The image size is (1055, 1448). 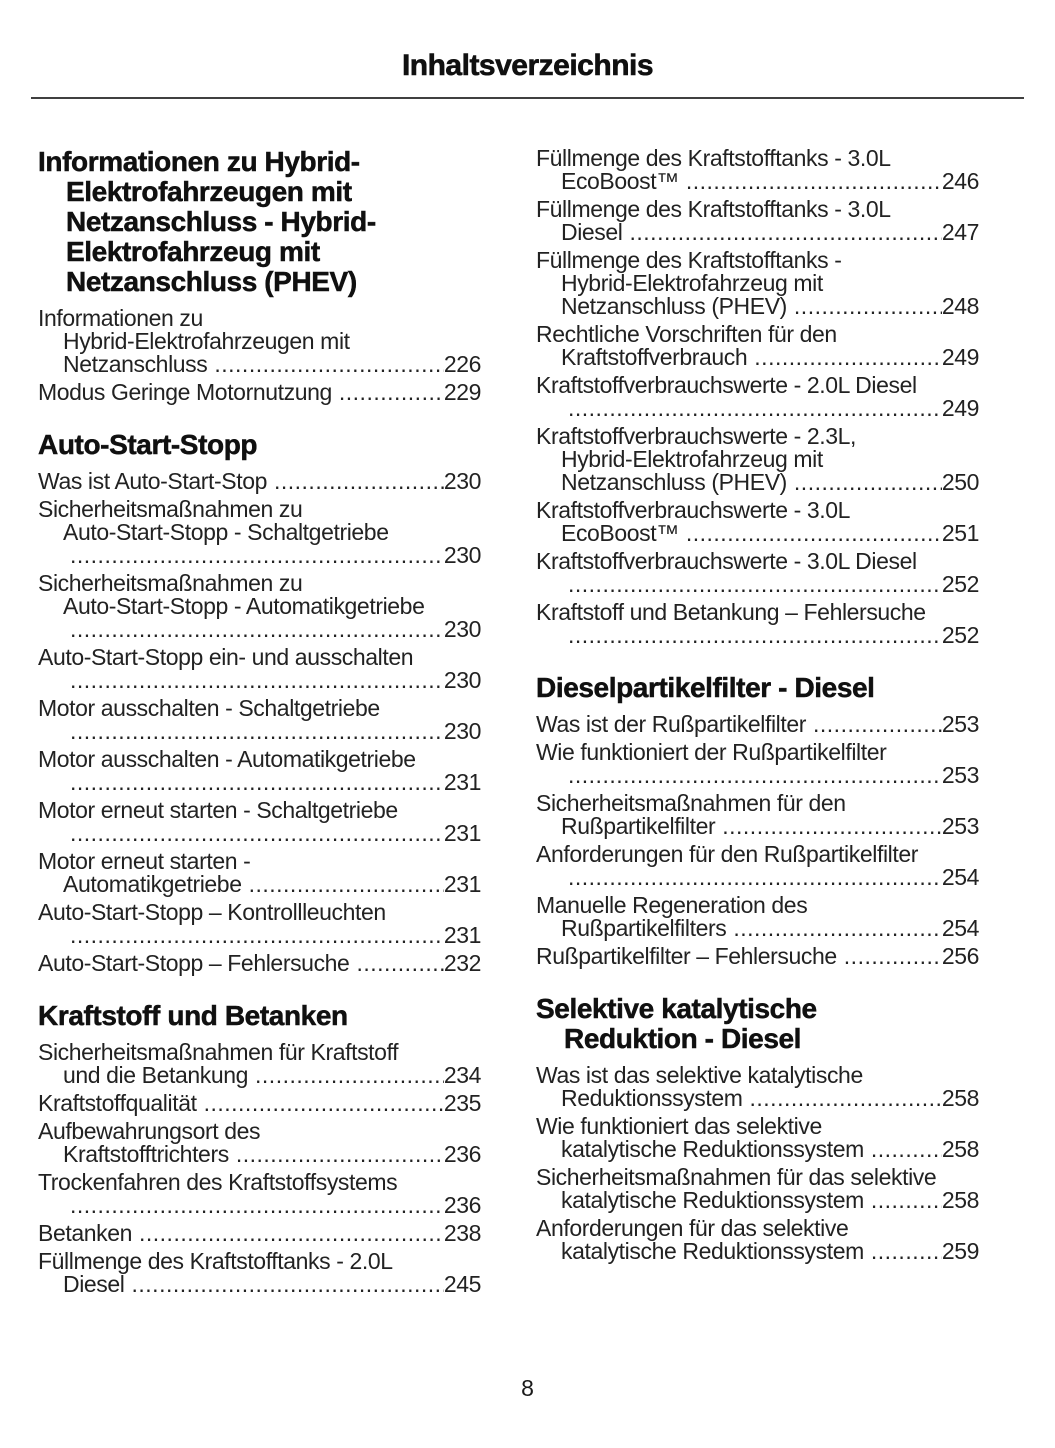 What do you see at coordinates (218, 1052) in the screenshot?
I see `toc-entry-text: Sicherheitsmaßnahmen für Kraftstoff` at bounding box center [218, 1052].